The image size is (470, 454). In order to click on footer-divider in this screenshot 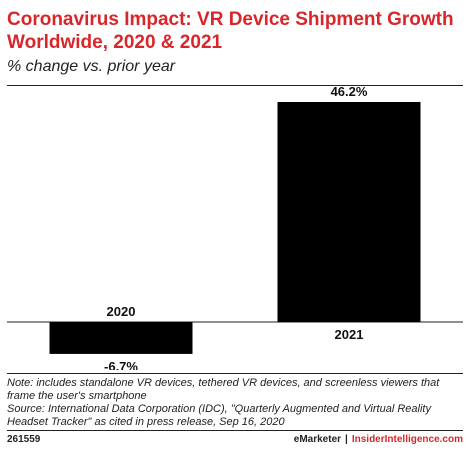, I will do `click(235, 430)`.